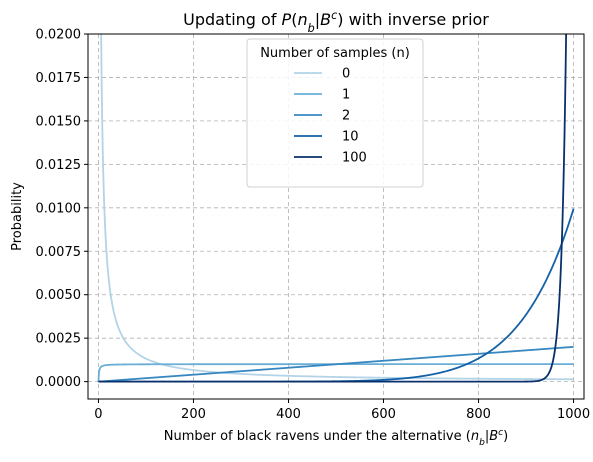  Describe the element at coordinates (59, 165) in the screenshot. I see `y-tick-label: 0.0125` at that location.